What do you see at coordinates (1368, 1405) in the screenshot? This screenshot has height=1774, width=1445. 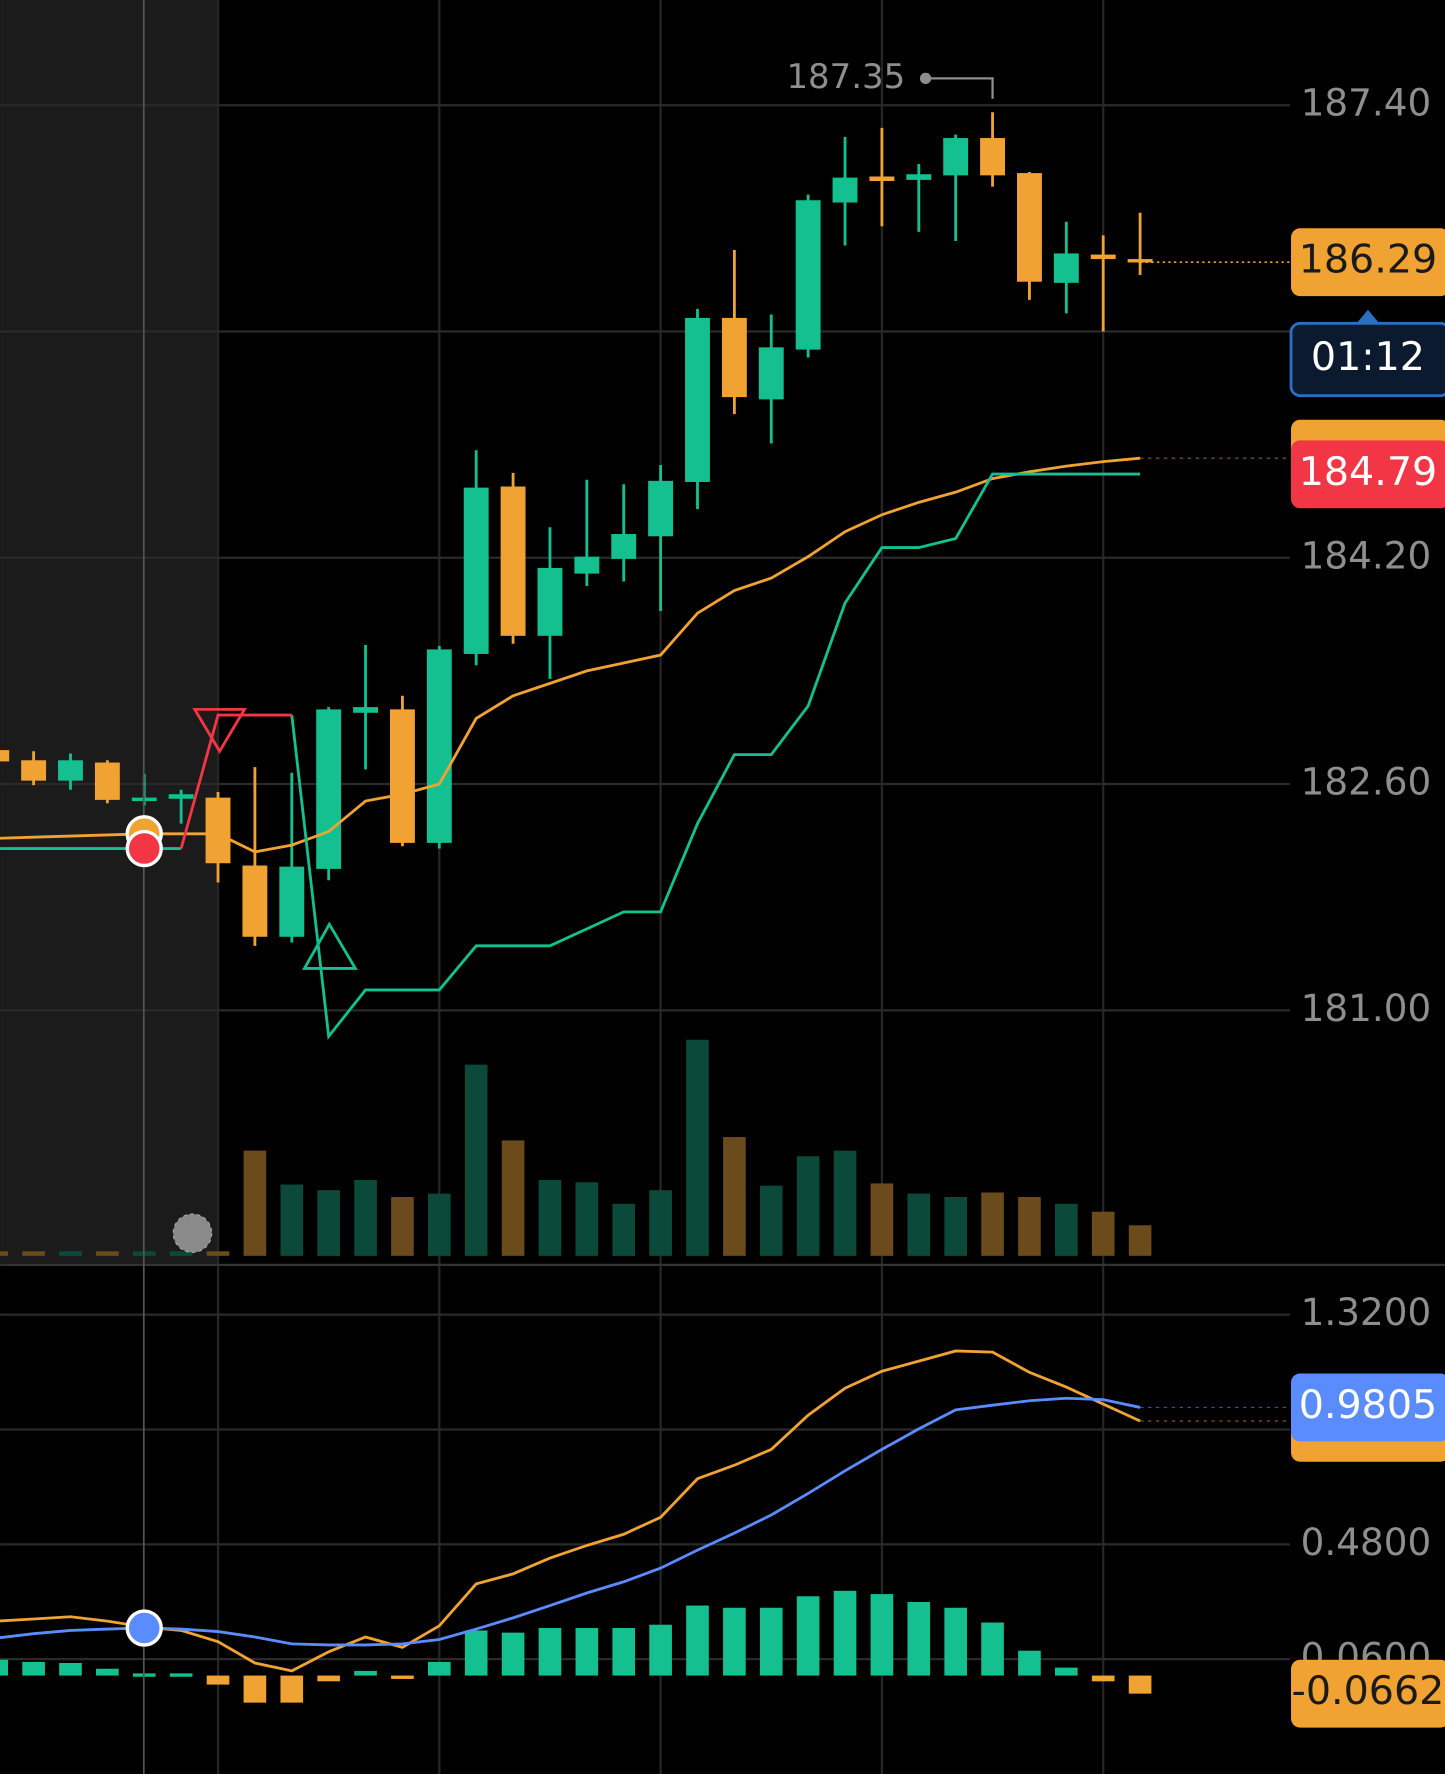 I see `price-label: 0.9805` at bounding box center [1368, 1405].